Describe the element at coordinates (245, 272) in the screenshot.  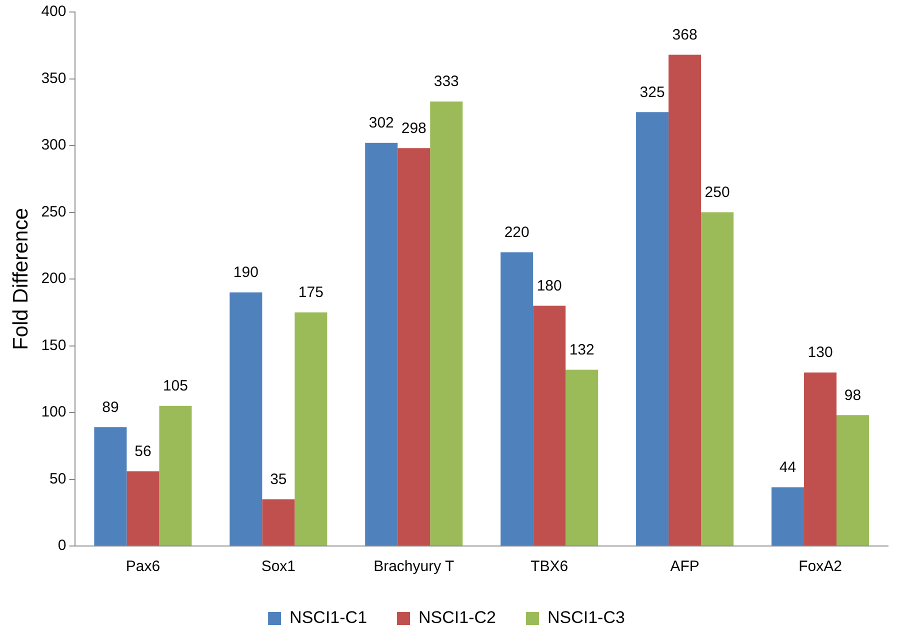
I see `data-label: 190` at that location.